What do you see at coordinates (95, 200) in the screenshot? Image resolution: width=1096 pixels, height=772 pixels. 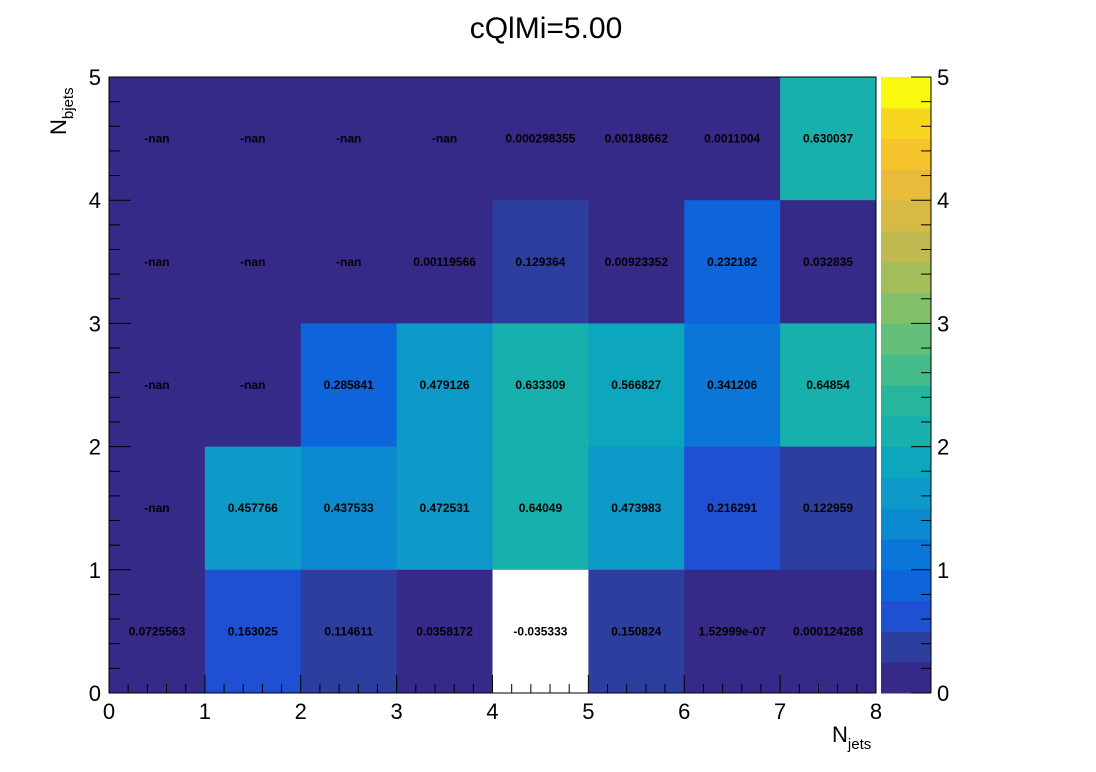 I see `y-tick-label: 4` at bounding box center [95, 200].